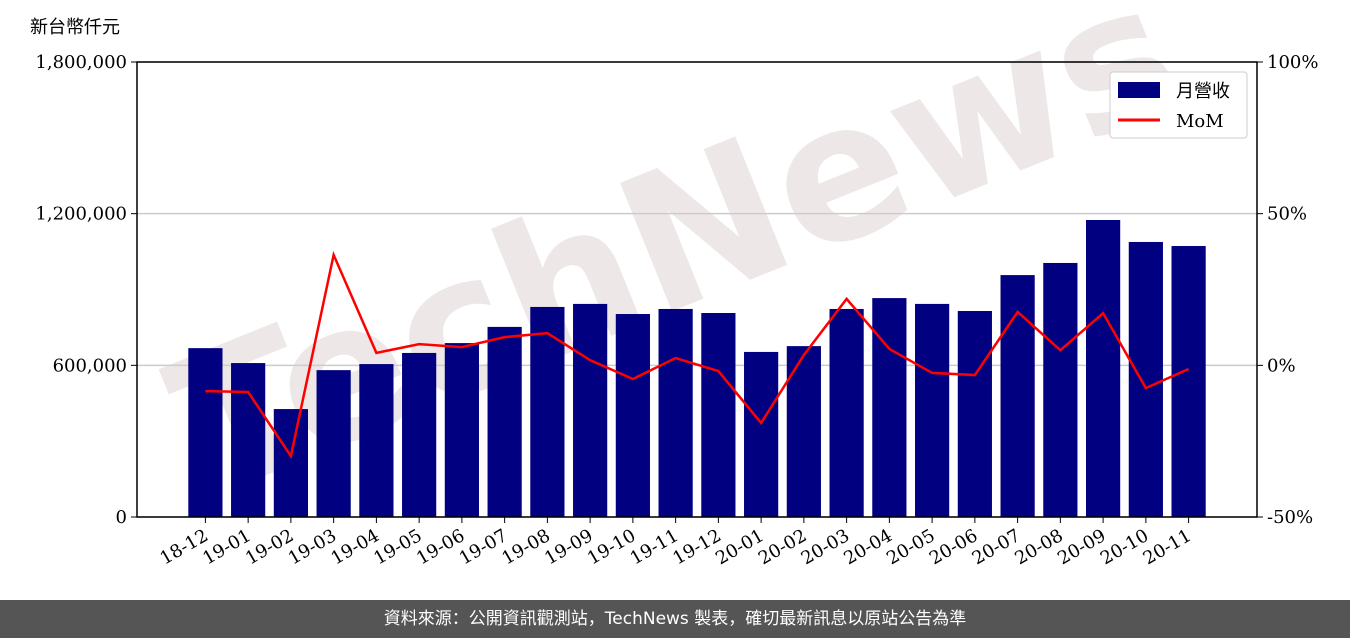 The height and width of the screenshot is (638, 1350). I want to click on y2-tick-label: 50%, so click(1287, 214).